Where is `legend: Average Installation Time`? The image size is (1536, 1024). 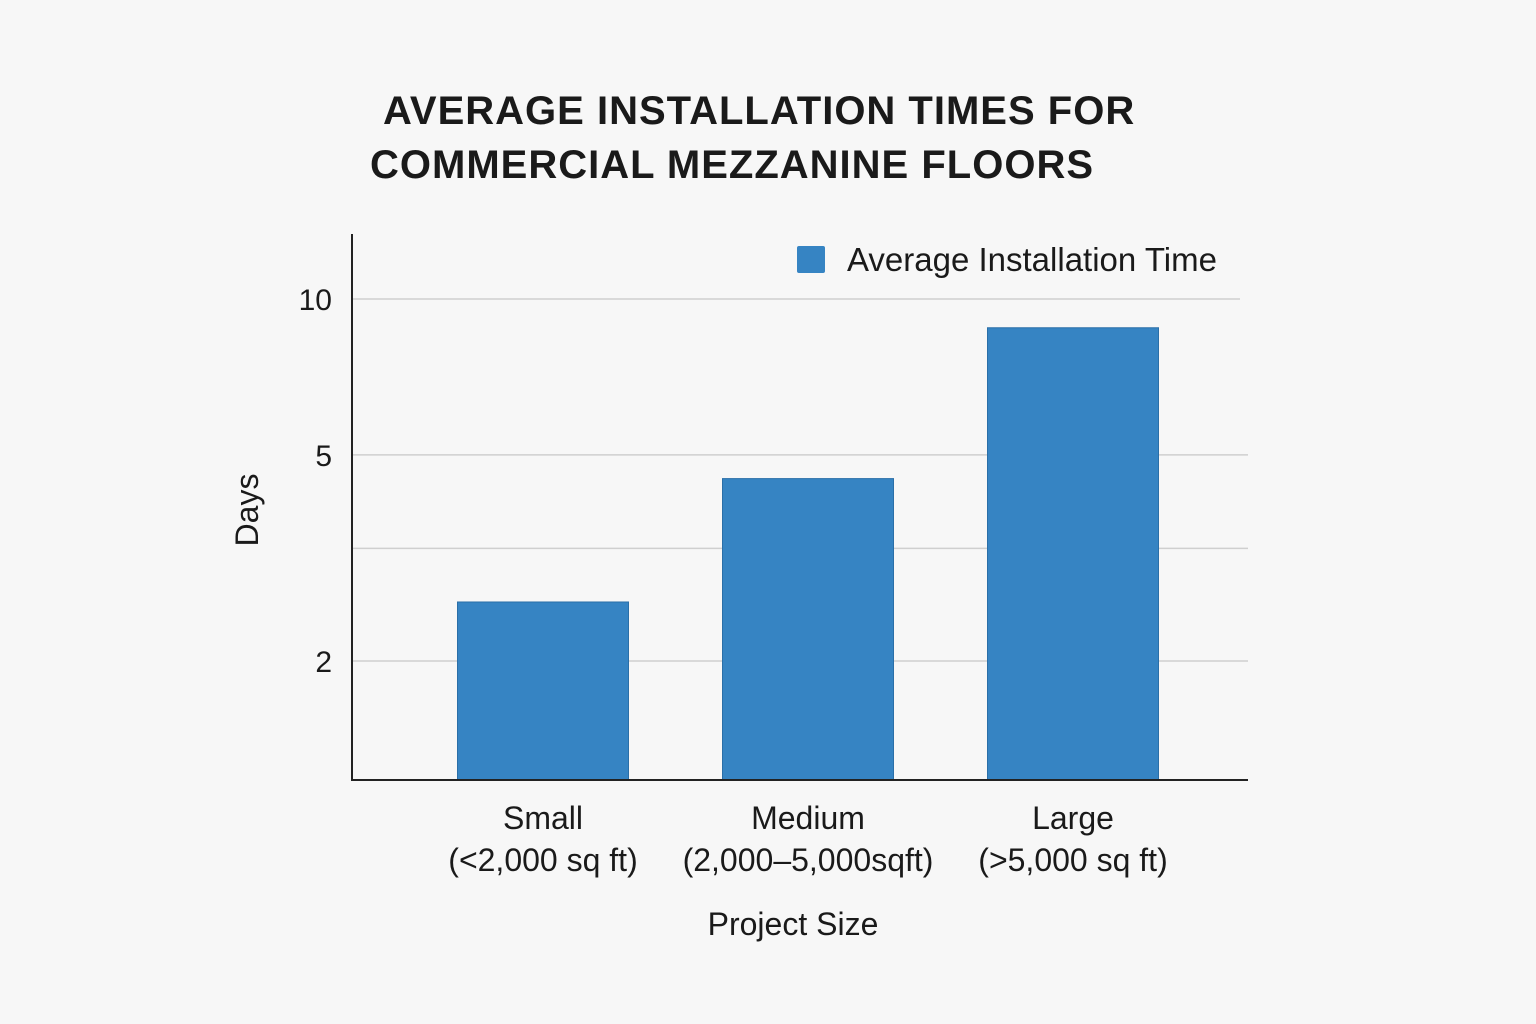
legend: Average Installation Time is located at coordinates (1007, 259).